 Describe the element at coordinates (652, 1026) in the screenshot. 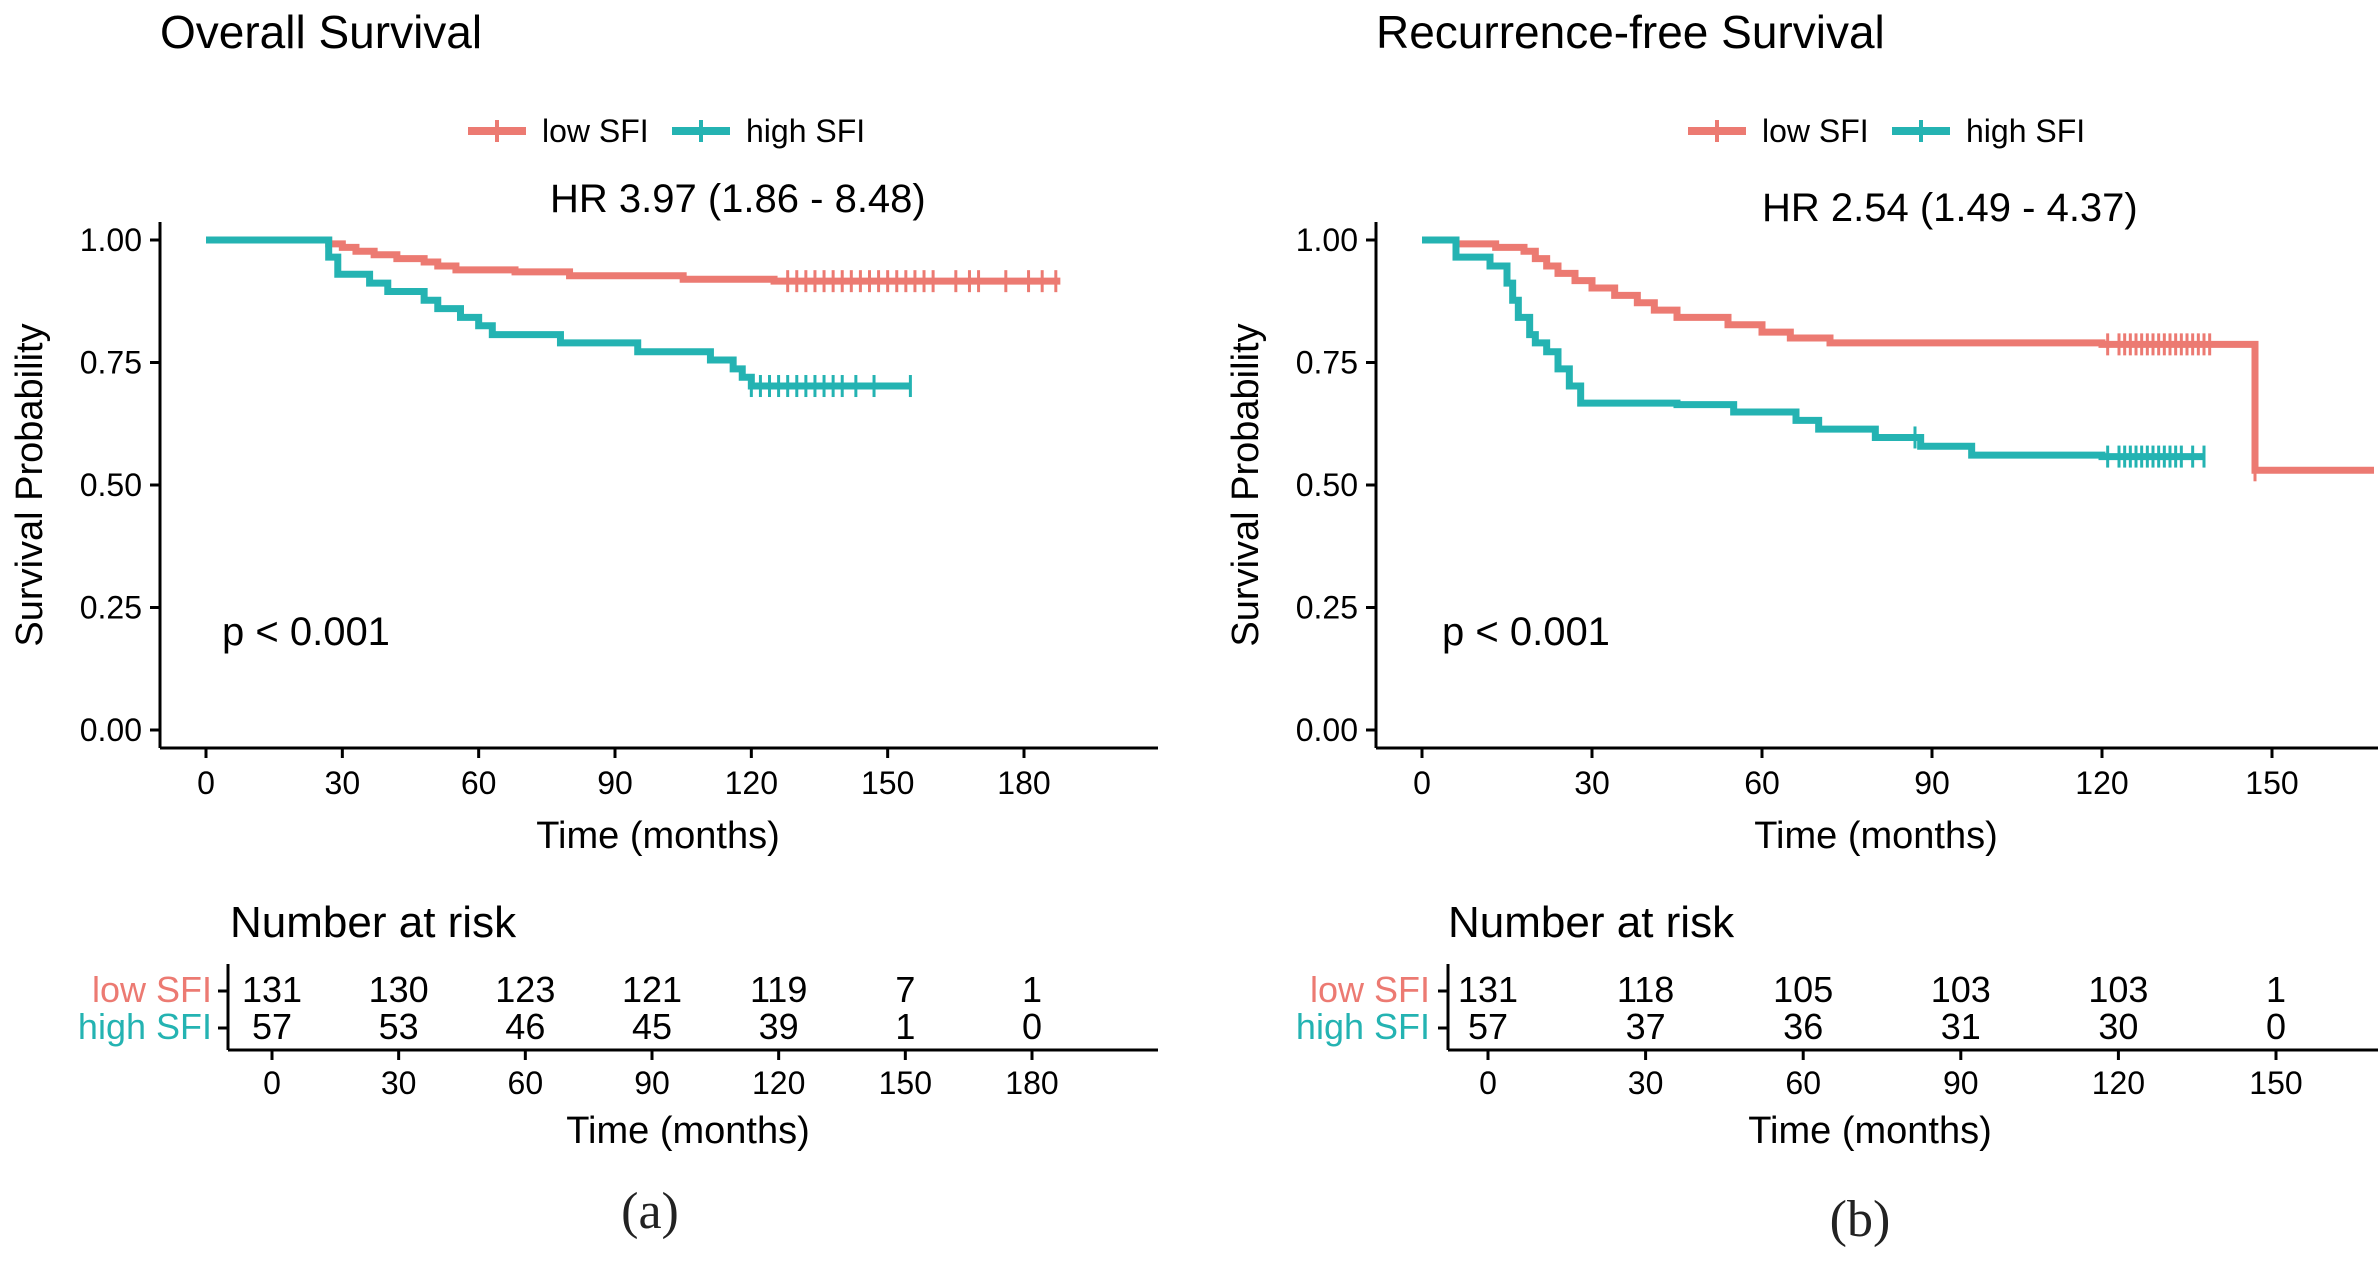

I see `risk-count: 45` at that location.